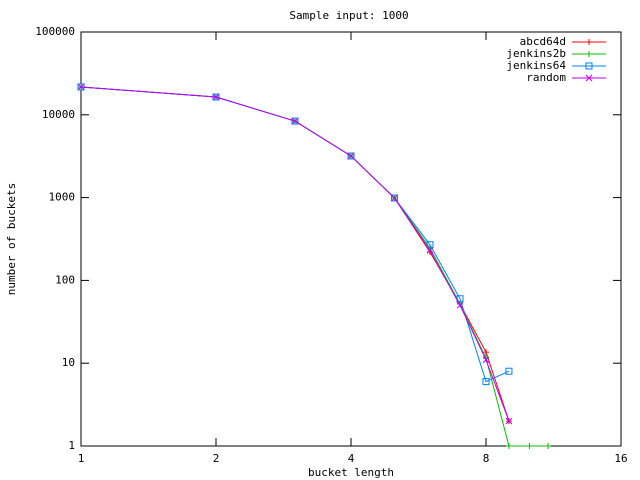 The width and height of the screenshot is (640, 480). I want to click on x-axis-label: bucket length, so click(351, 472).